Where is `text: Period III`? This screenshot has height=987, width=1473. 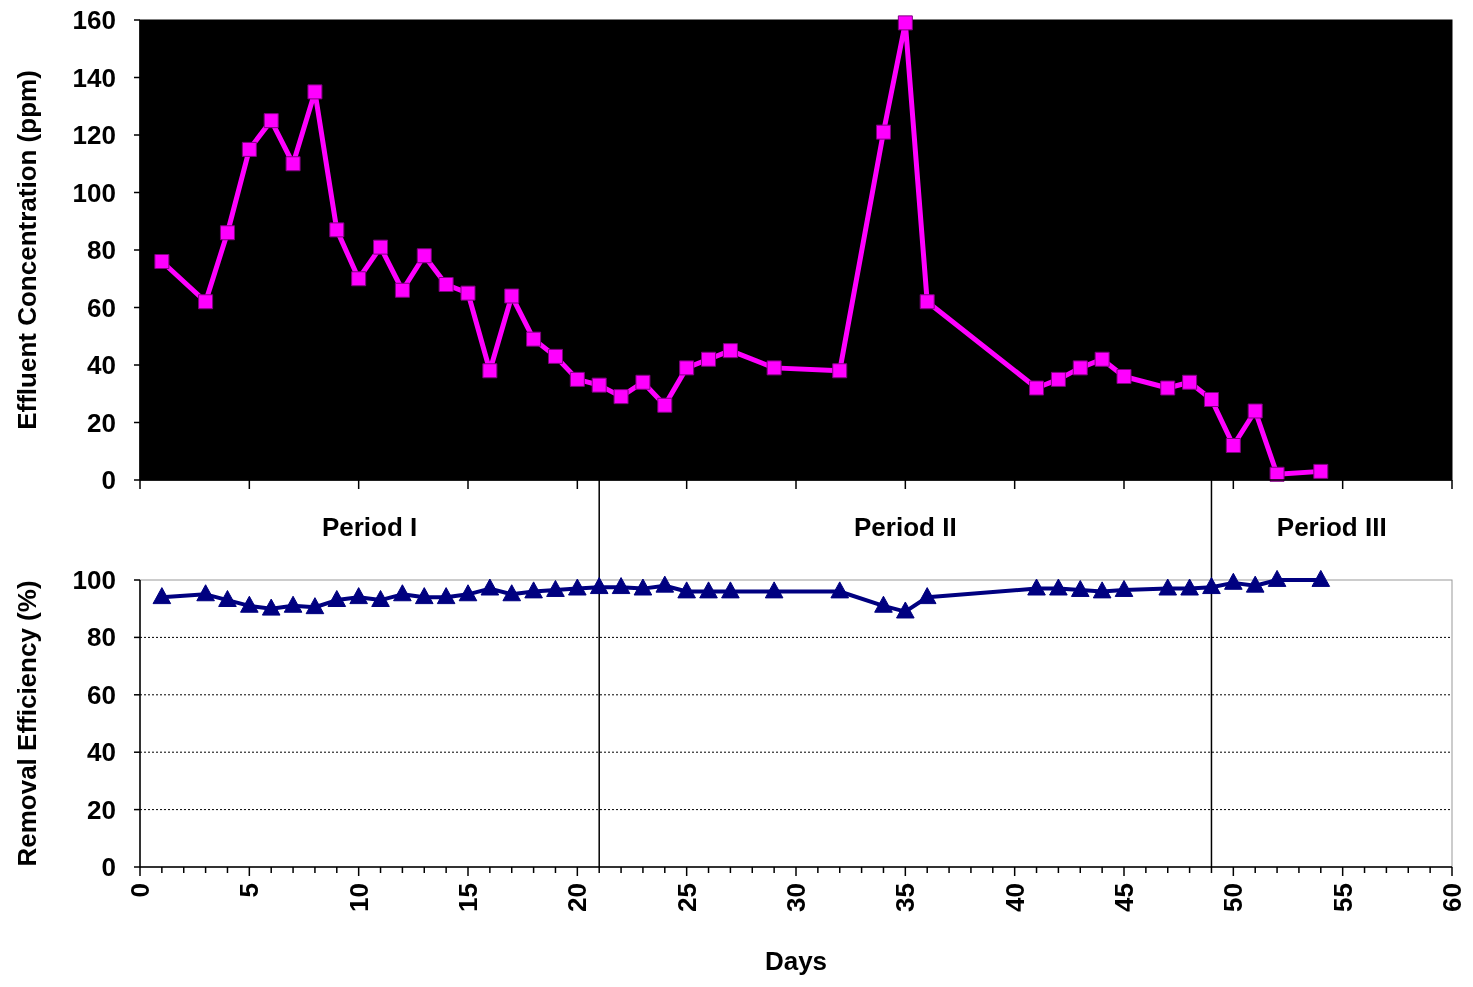 text: Period III is located at coordinates (1331, 527).